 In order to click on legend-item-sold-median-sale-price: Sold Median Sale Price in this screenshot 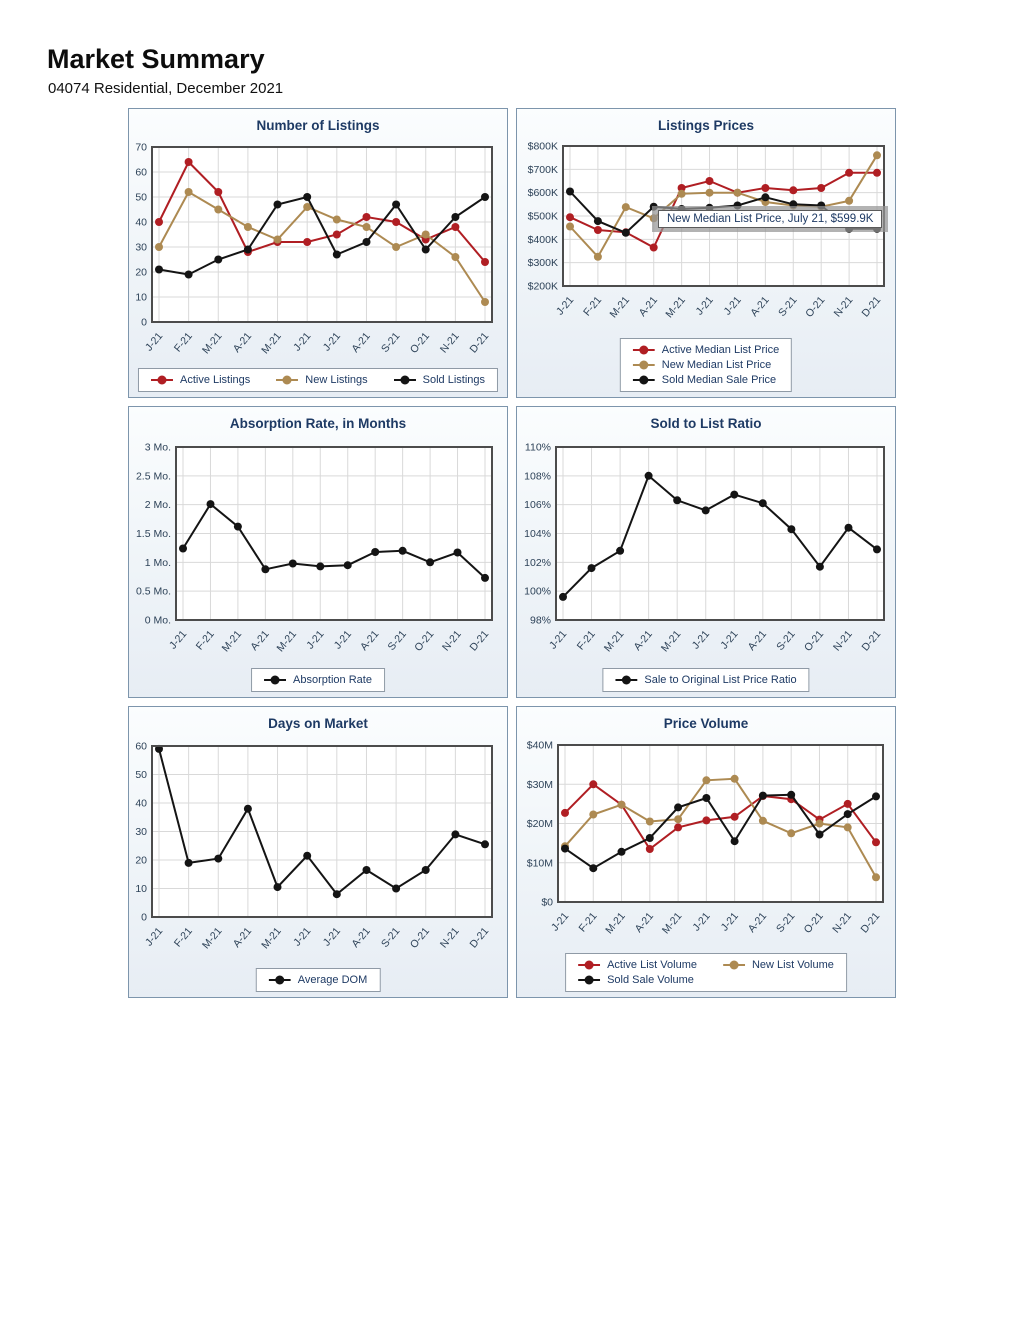, I will do `click(704, 380)`.